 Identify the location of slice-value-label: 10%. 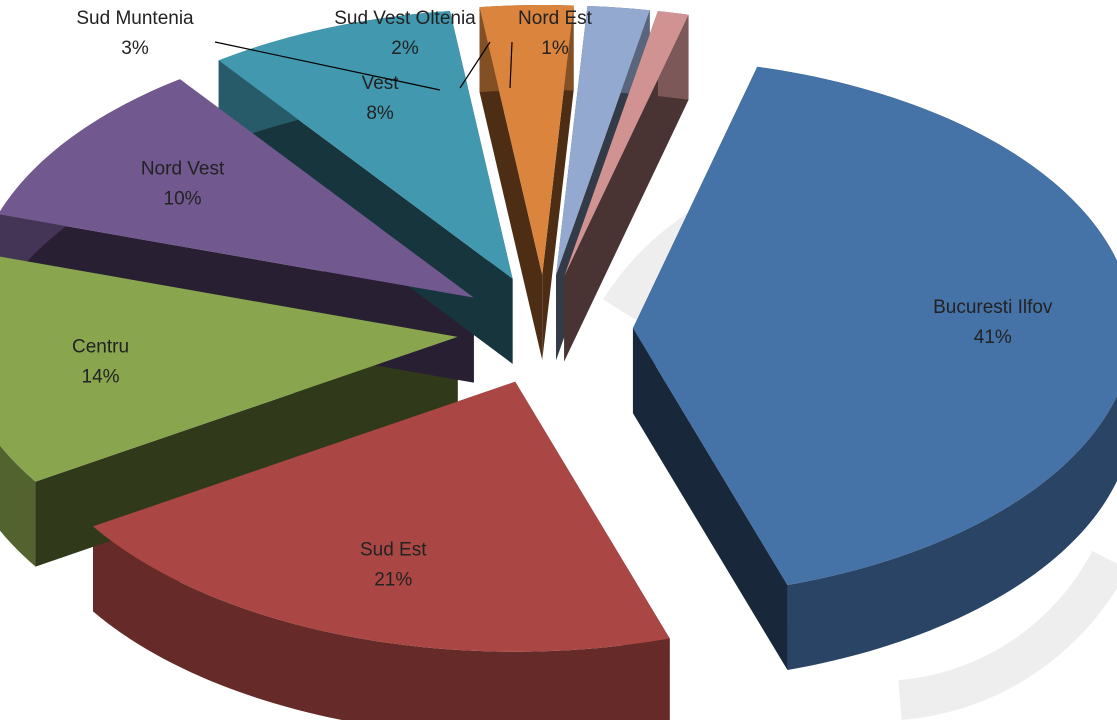
(183, 198).